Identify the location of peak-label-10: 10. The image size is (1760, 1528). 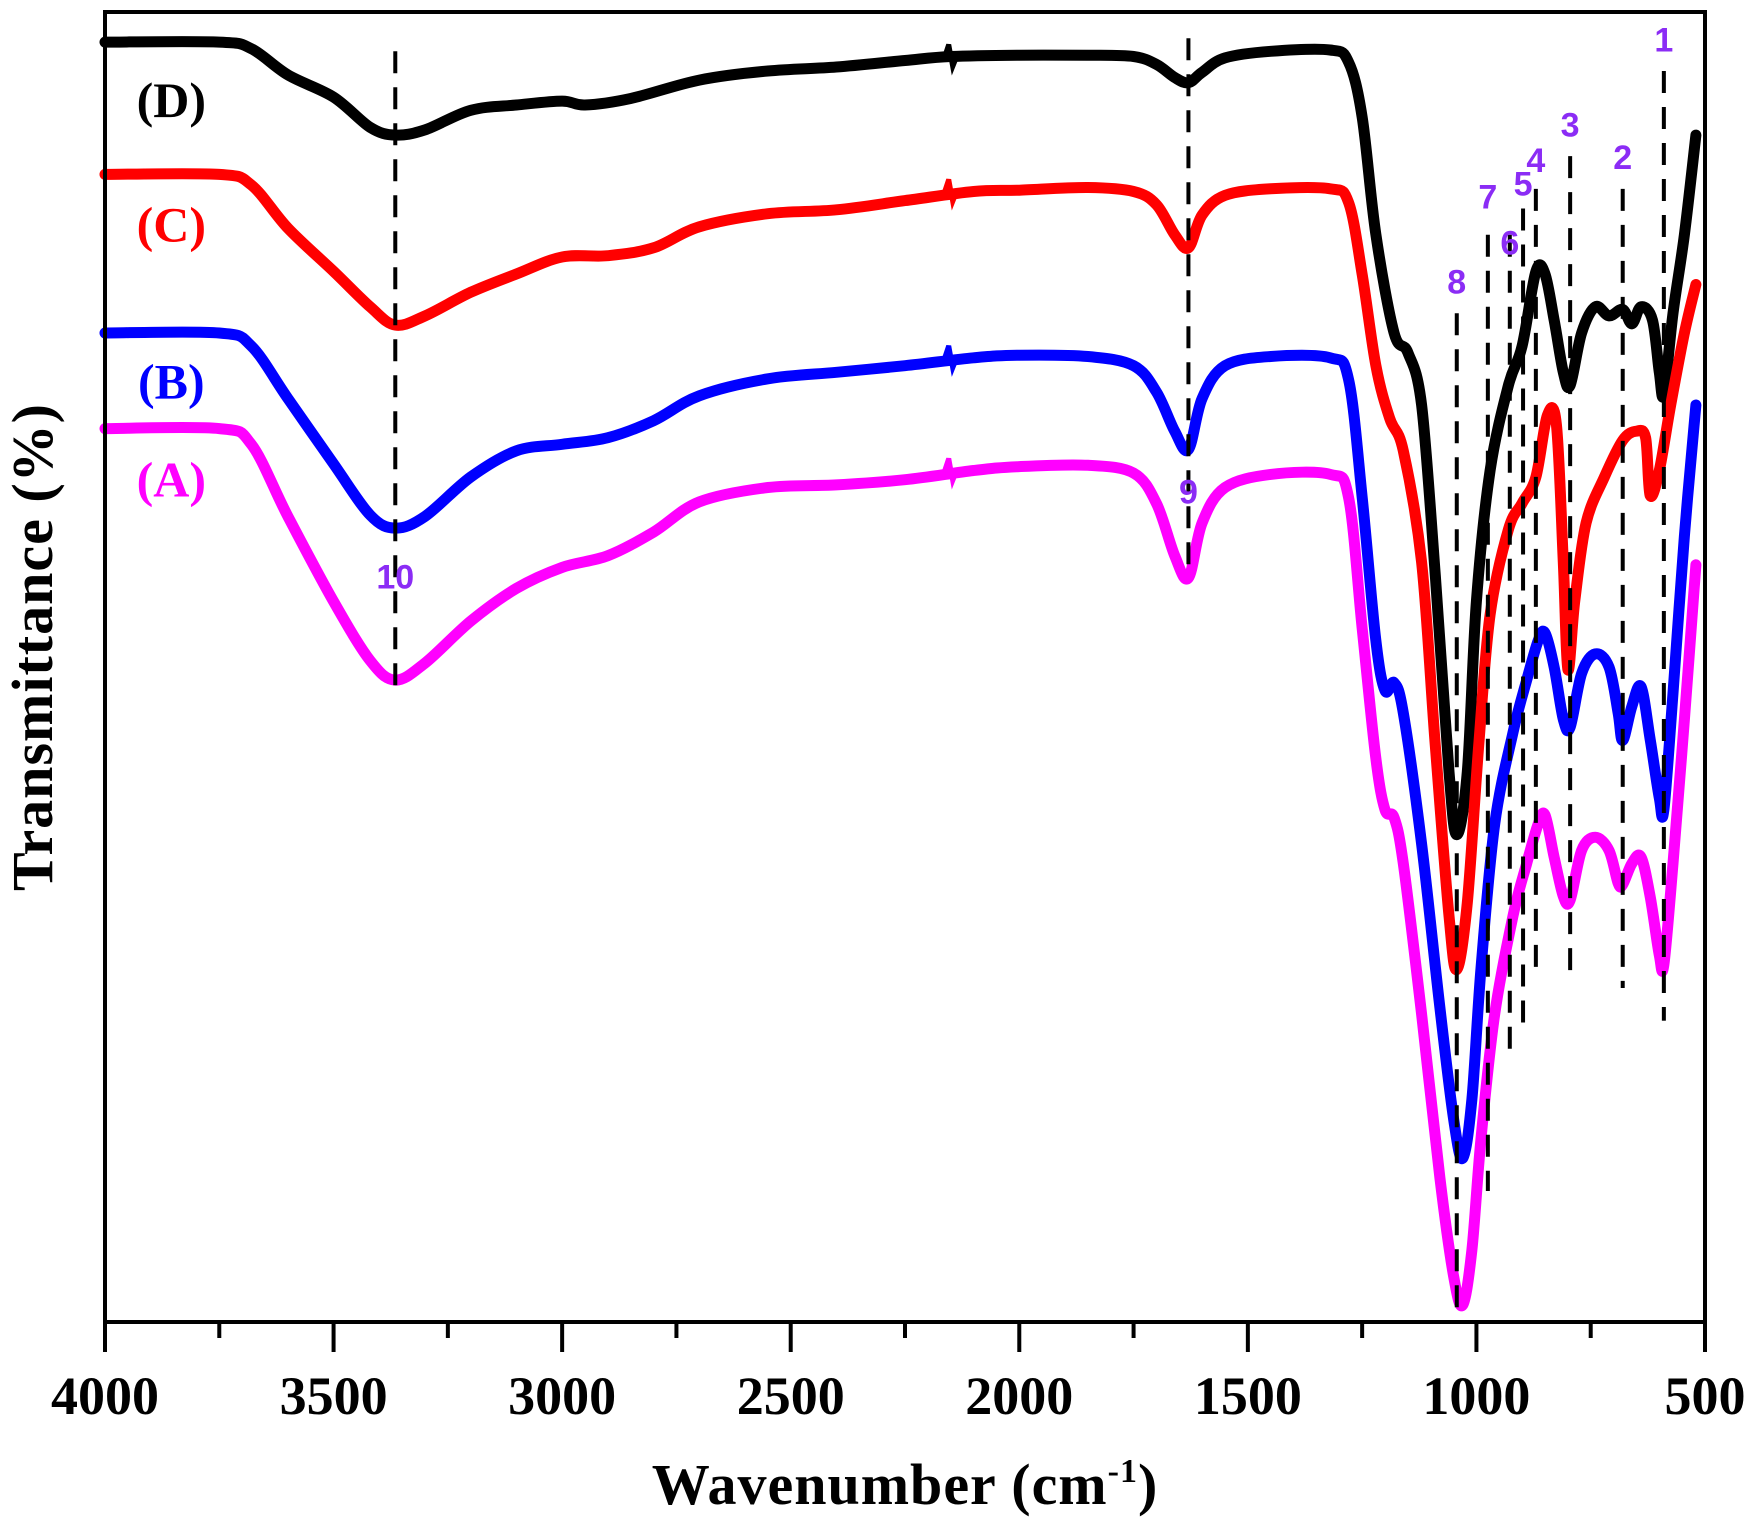
(395, 577).